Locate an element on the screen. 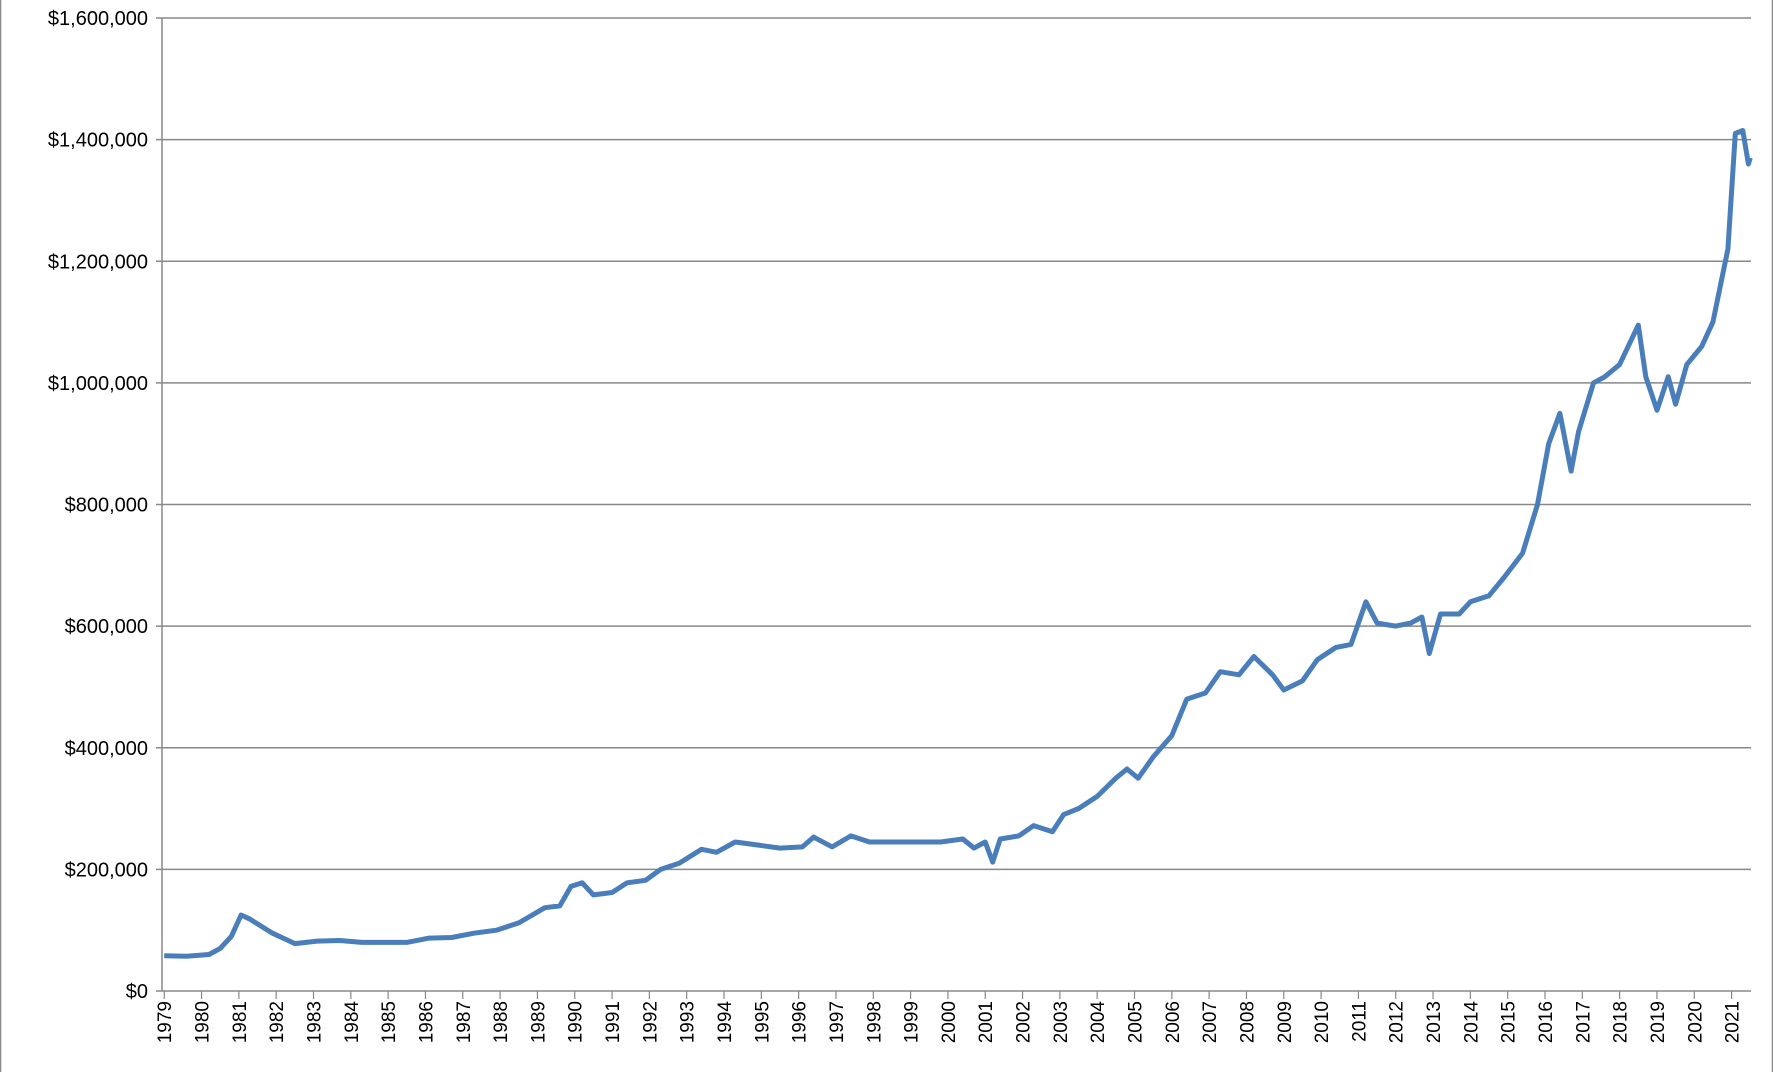 This screenshot has width=1773, height=1072. y-tick-label: $1,000,000 is located at coordinates (98, 384).